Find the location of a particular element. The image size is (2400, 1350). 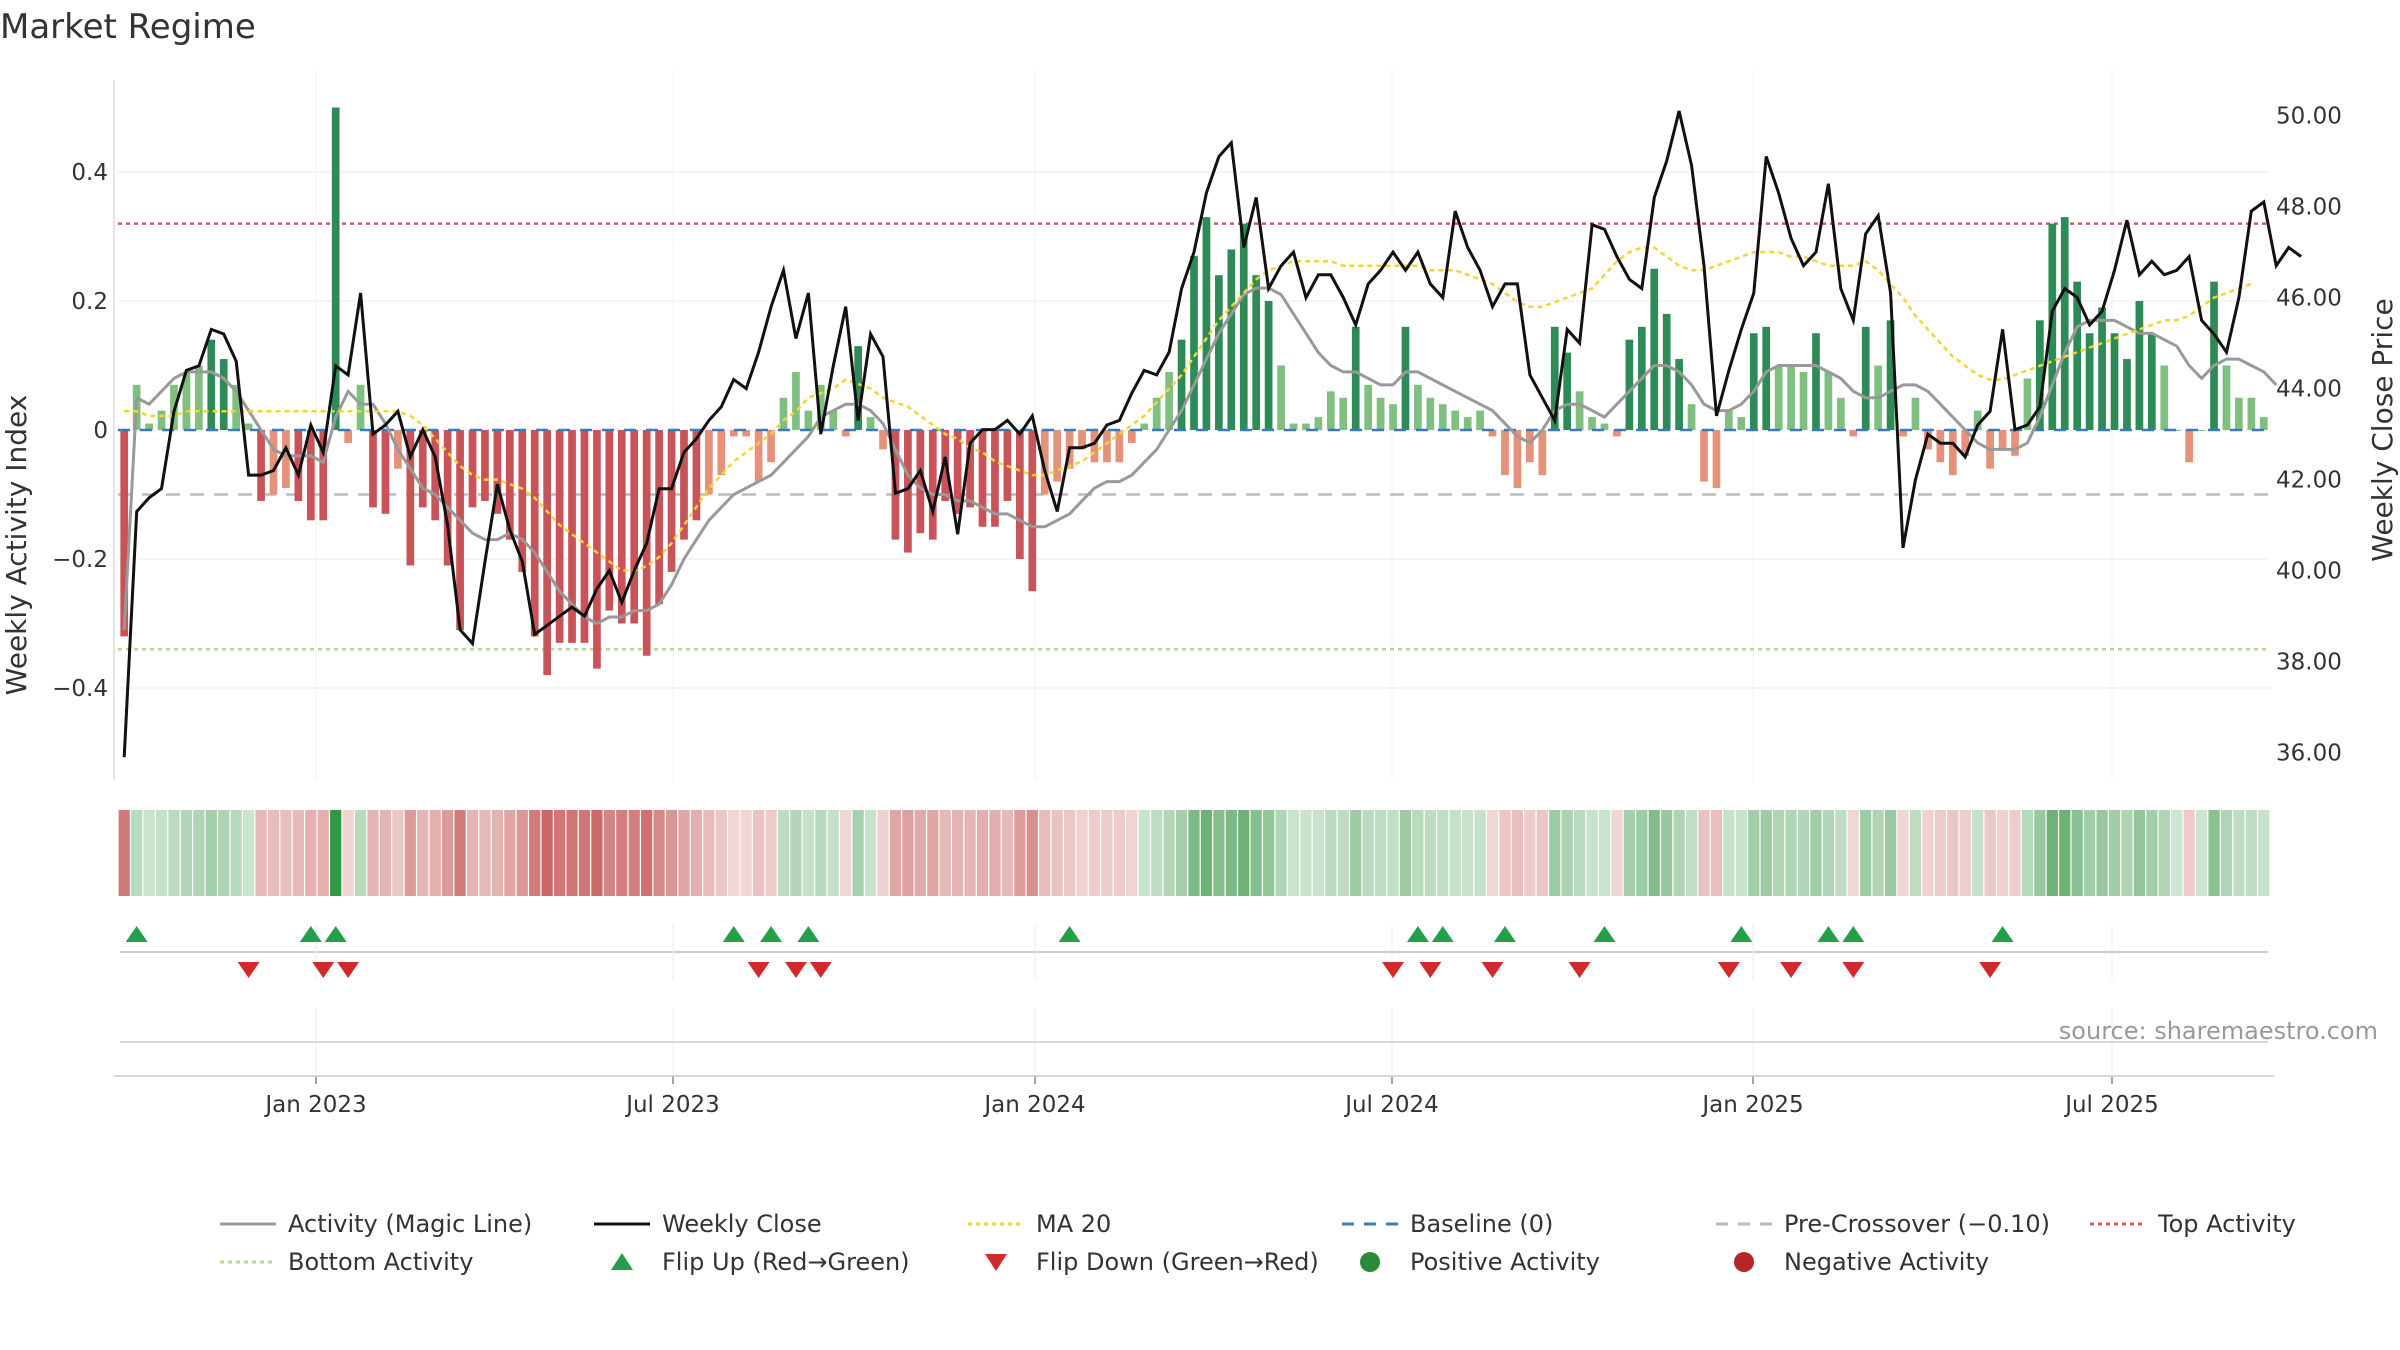

legend-item: Pre-Crossover (−0.10) is located at coordinates (1883, 1224).